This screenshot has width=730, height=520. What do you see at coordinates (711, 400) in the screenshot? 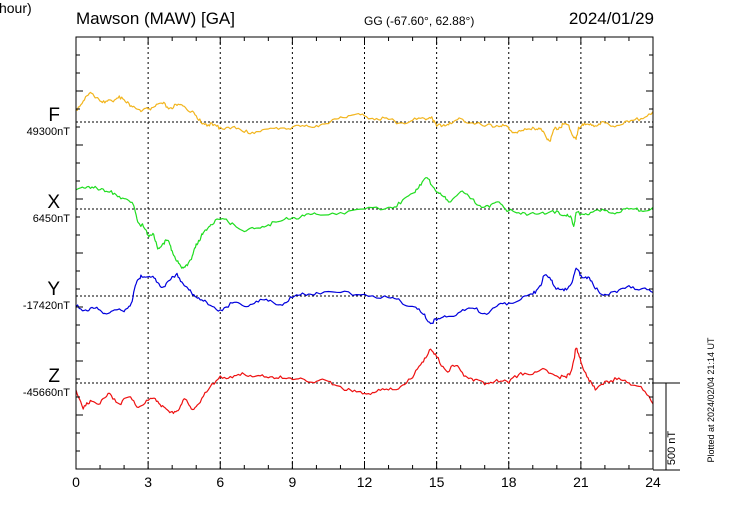
I see `plotted-timestamp: Plotted at 2024/02/04 21:14 UT` at bounding box center [711, 400].